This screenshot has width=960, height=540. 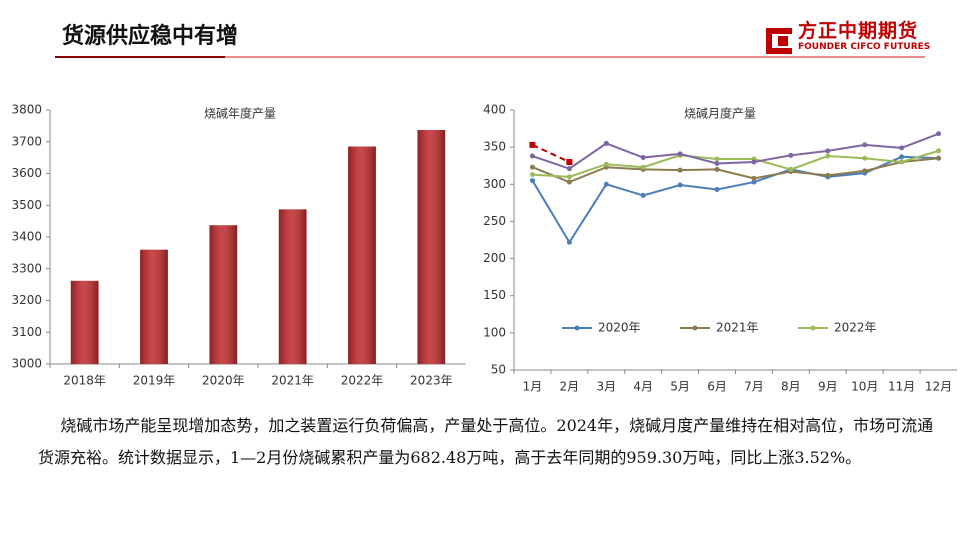 What do you see at coordinates (717, 387) in the screenshot?
I see `x-tick-label: 6月` at bounding box center [717, 387].